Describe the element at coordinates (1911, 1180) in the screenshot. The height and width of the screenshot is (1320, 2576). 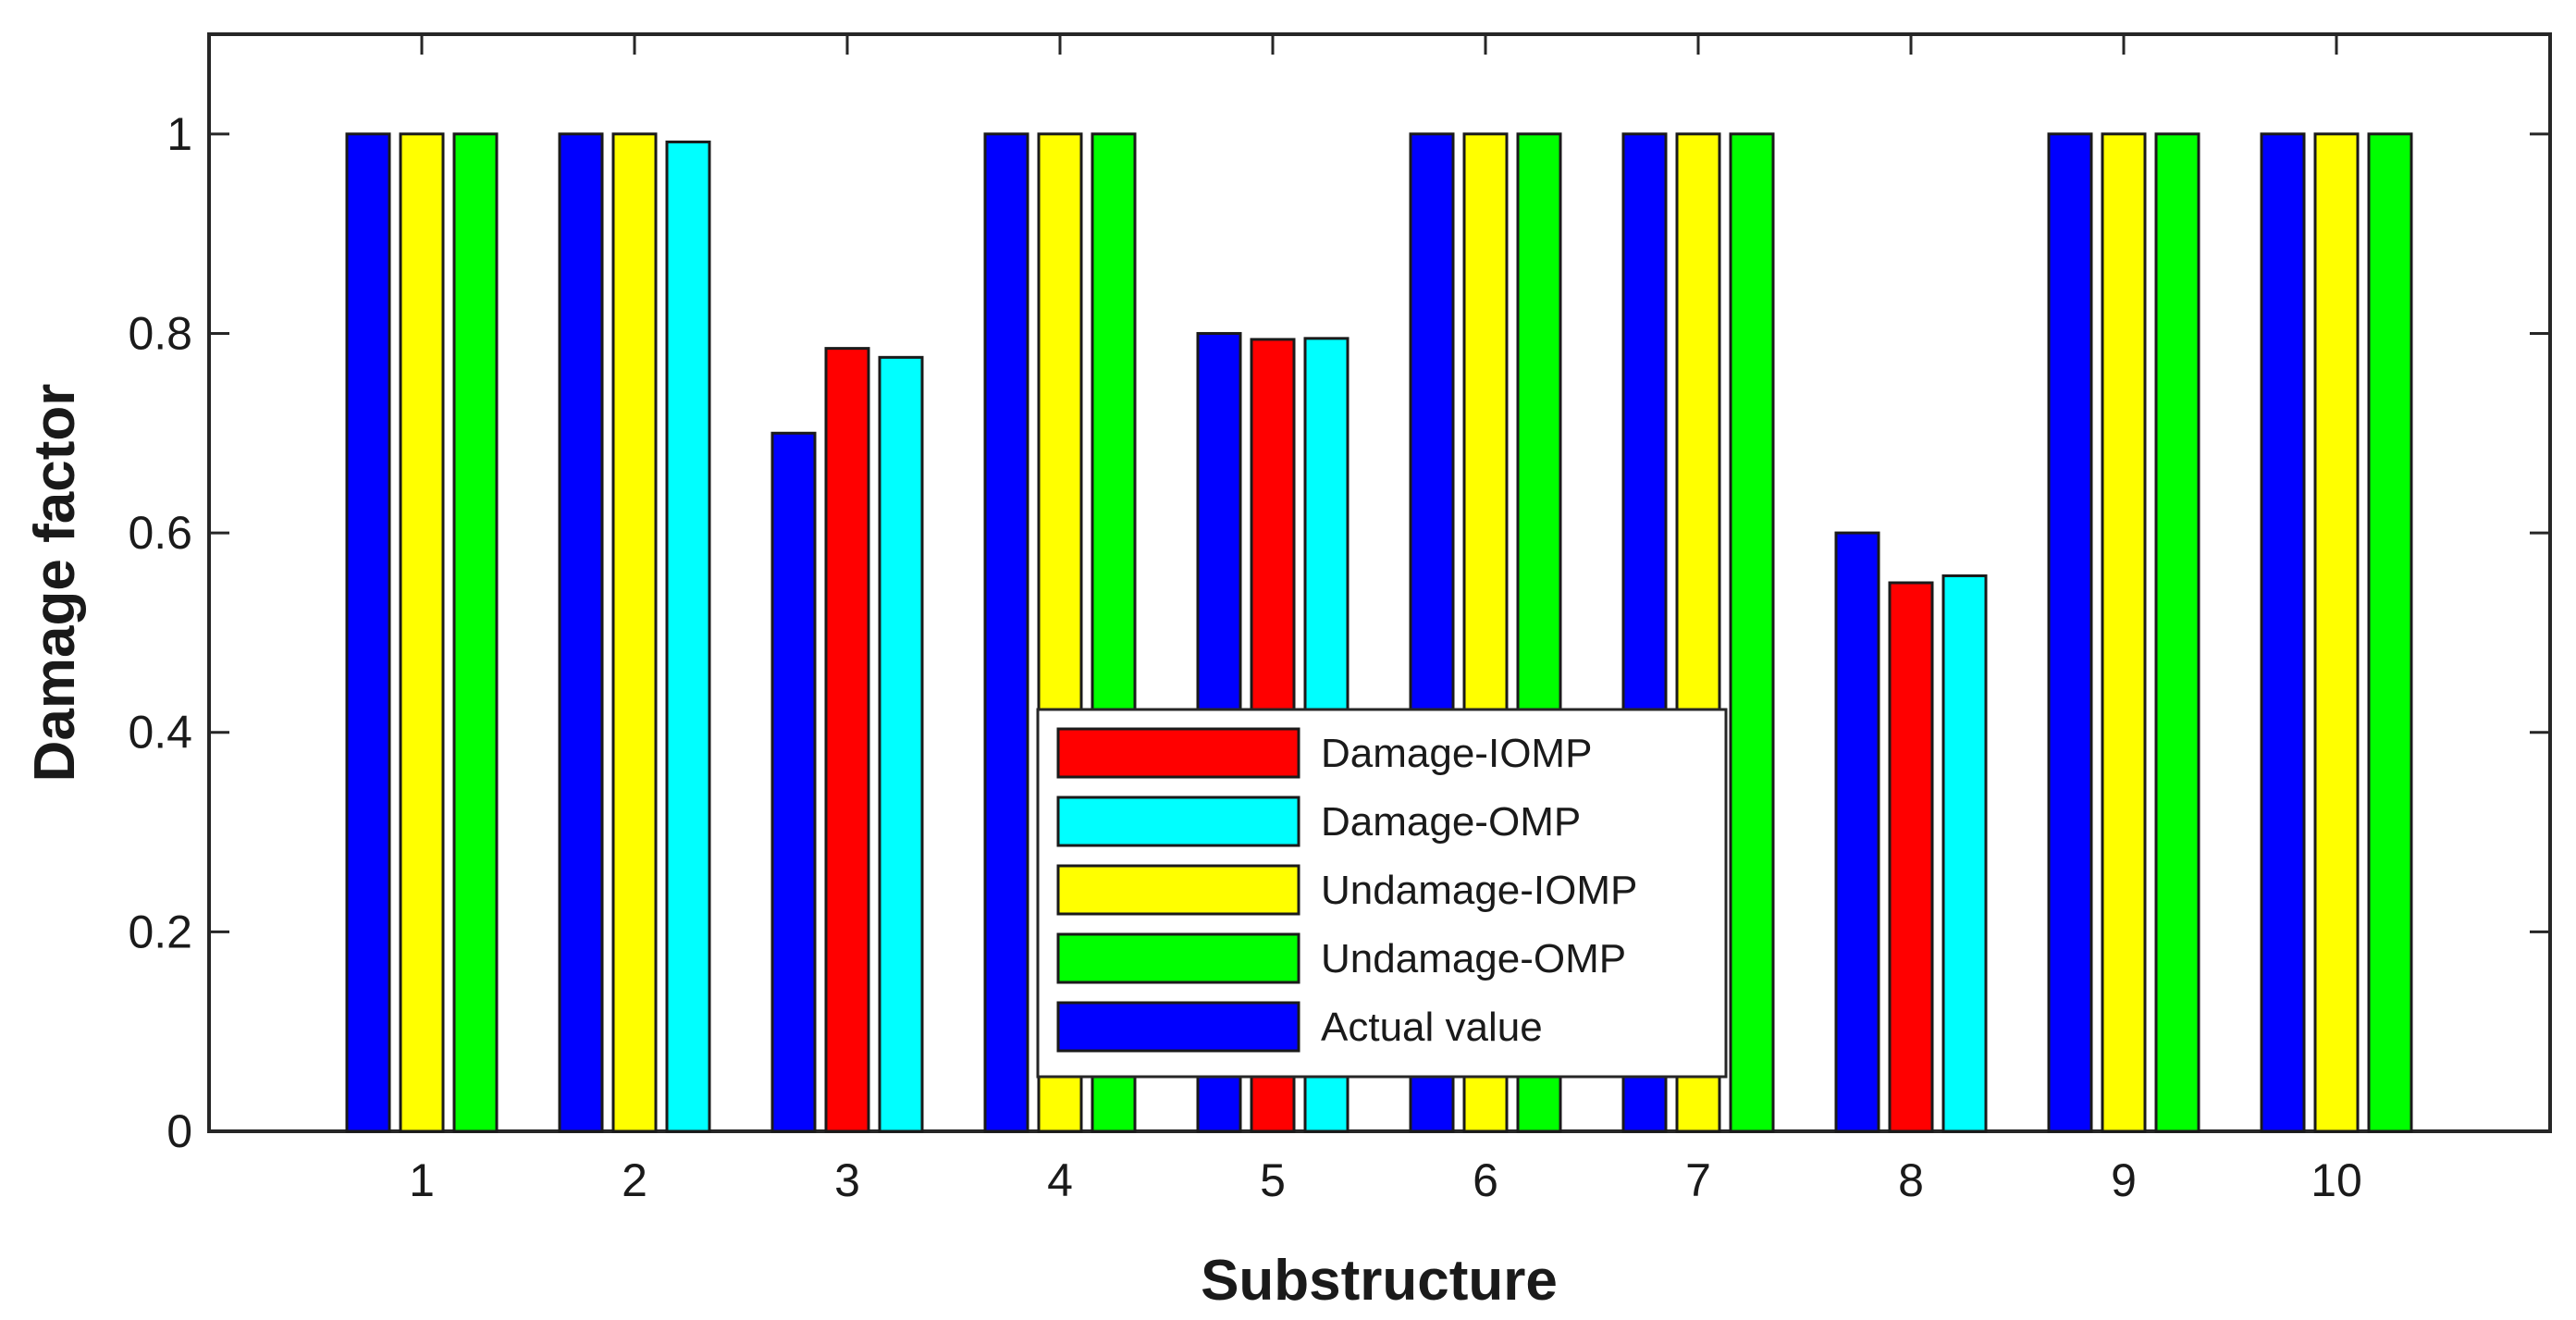
I see `x-tick-label: 8` at that location.